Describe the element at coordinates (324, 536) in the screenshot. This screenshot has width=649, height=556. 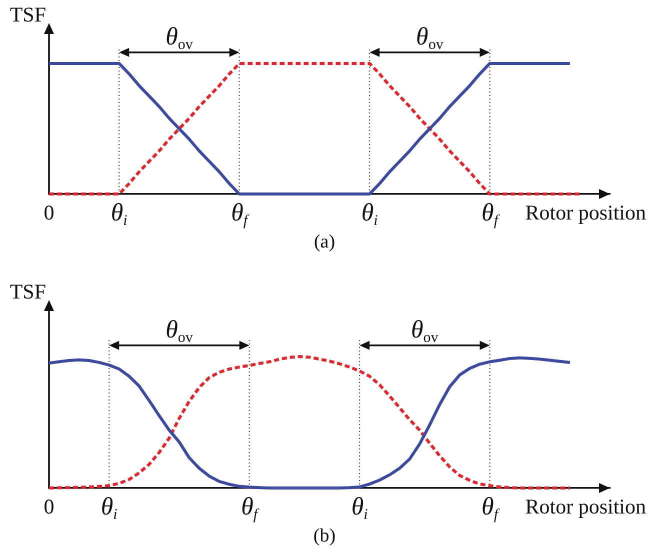
I see `text: (b)` at that location.